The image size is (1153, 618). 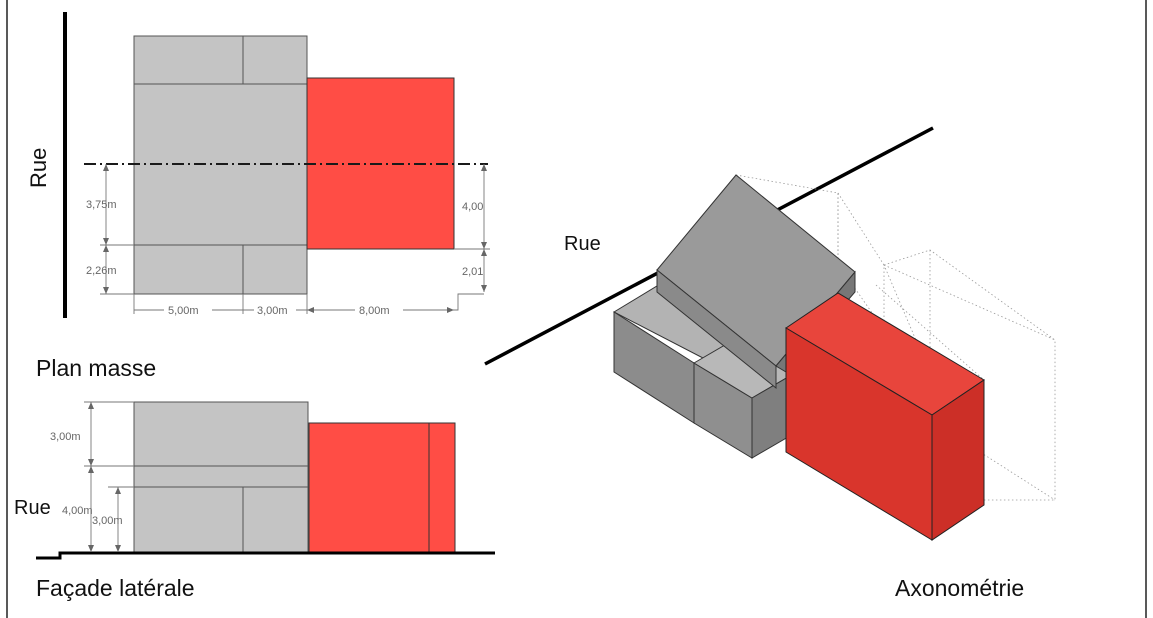 I want to click on facade-existing-building, so click(x=221, y=477).